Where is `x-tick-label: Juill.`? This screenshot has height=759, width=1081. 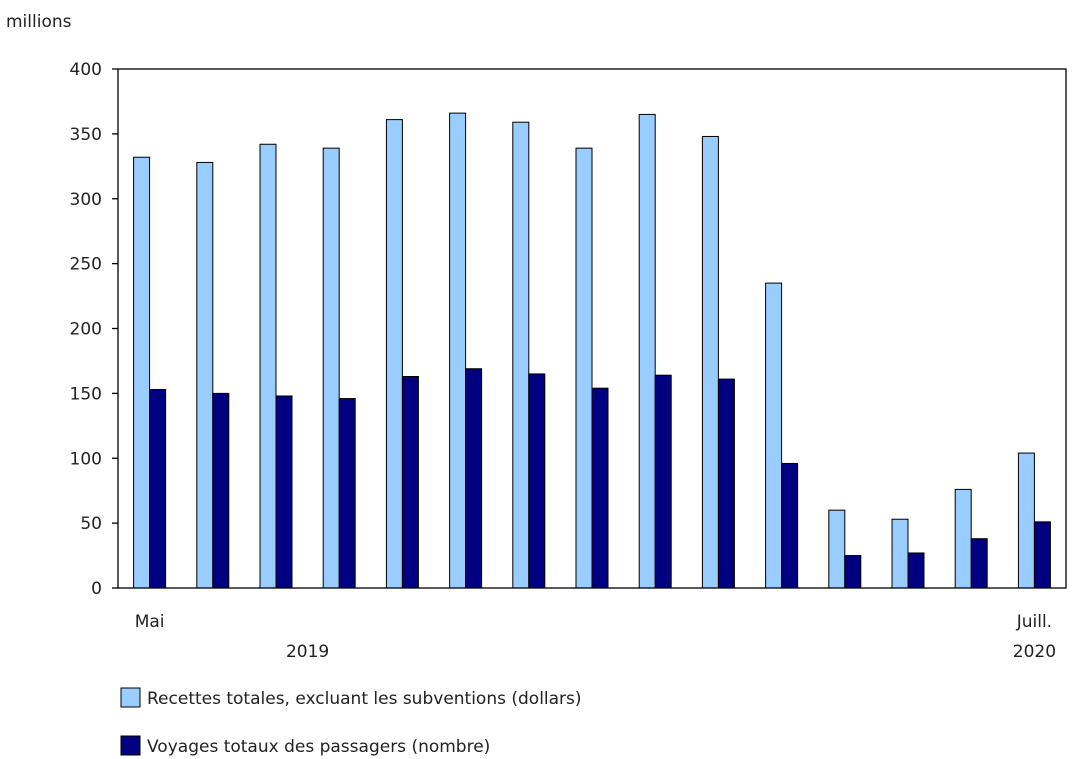
x-tick-label: Juill. is located at coordinates (1034, 622).